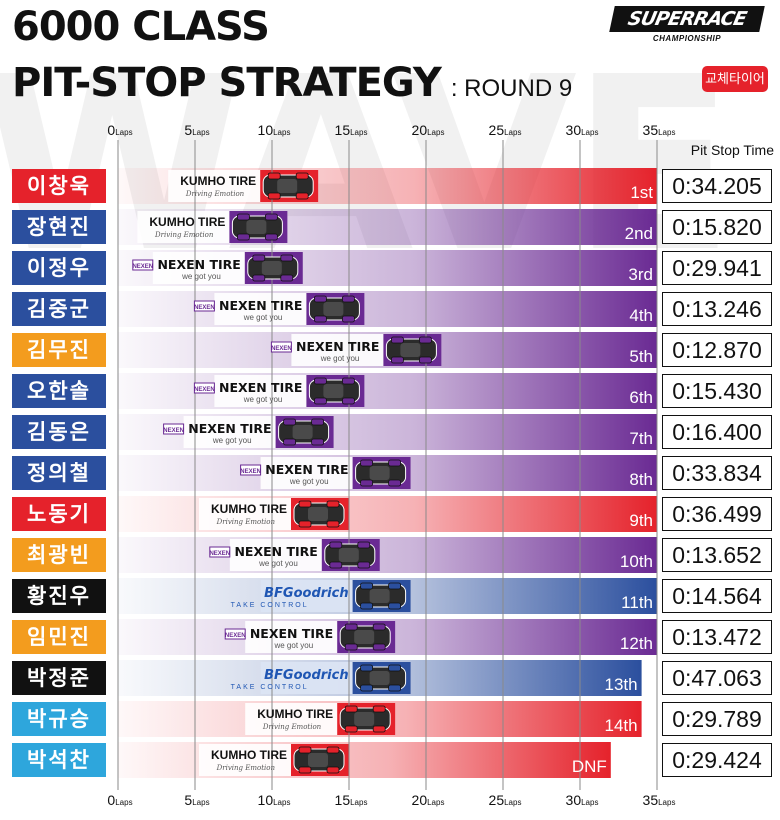 This screenshot has height=820, width=780. I want to click on position-label: 10th, so click(636, 561).